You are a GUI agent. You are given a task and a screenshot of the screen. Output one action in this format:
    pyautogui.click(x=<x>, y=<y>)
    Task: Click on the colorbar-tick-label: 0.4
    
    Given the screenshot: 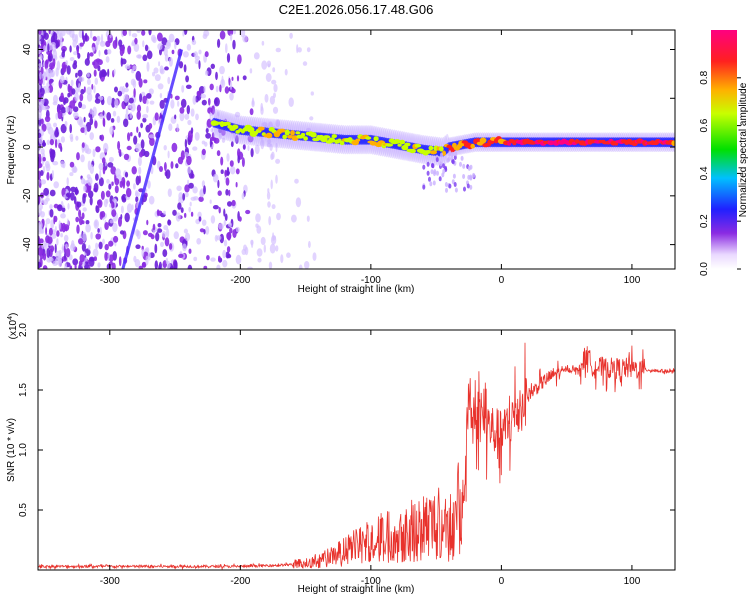 What is the action you would take?
    pyautogui.click(x=704, y=173)
    